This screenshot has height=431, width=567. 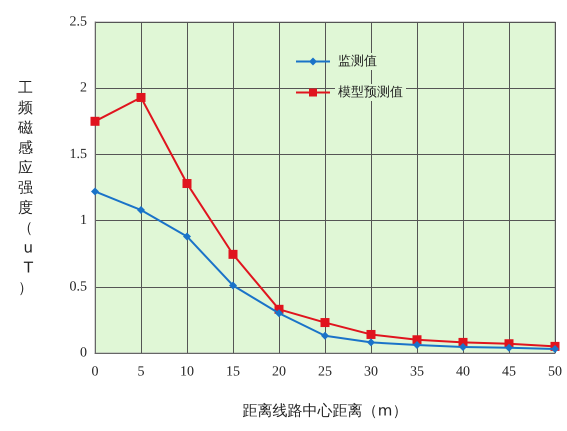 What do you see at coordinates (25, 187) in the screenshot?
I see `text: 工频磁感应强度（uT）` at bounding box center [25, 187].